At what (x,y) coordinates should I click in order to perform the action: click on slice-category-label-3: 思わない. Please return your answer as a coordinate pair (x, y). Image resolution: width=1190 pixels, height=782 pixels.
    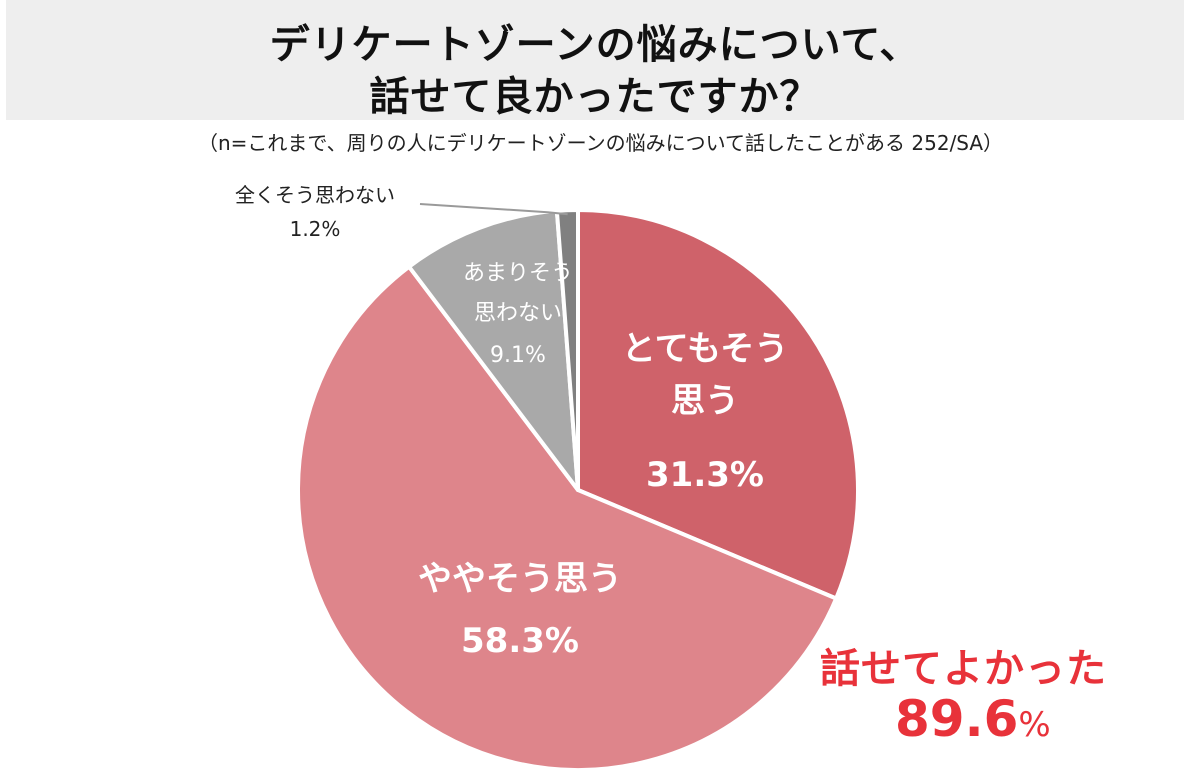
    Looking at the image, I should click on (518, 313).